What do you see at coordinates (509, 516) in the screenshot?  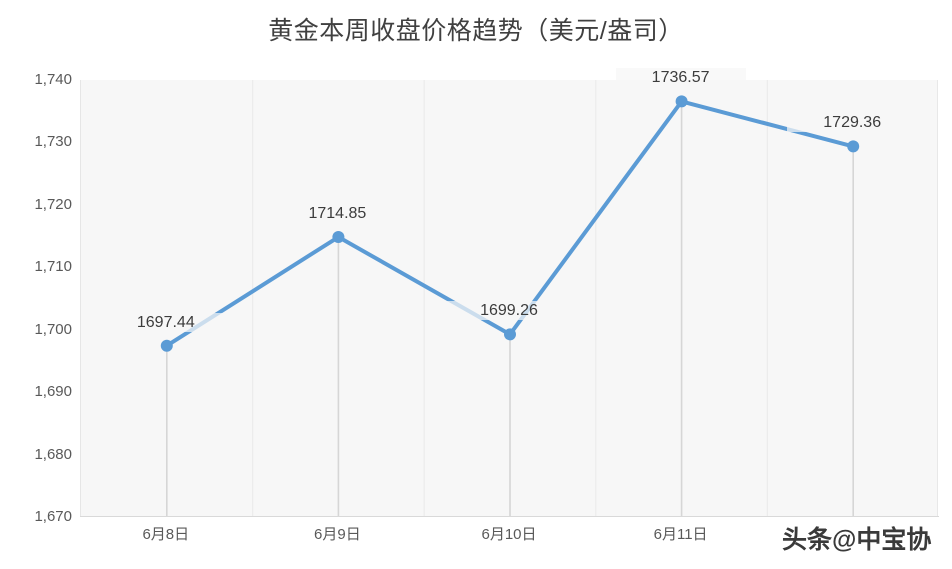 I see `x-axis-line` at bounding box center [509, 516].